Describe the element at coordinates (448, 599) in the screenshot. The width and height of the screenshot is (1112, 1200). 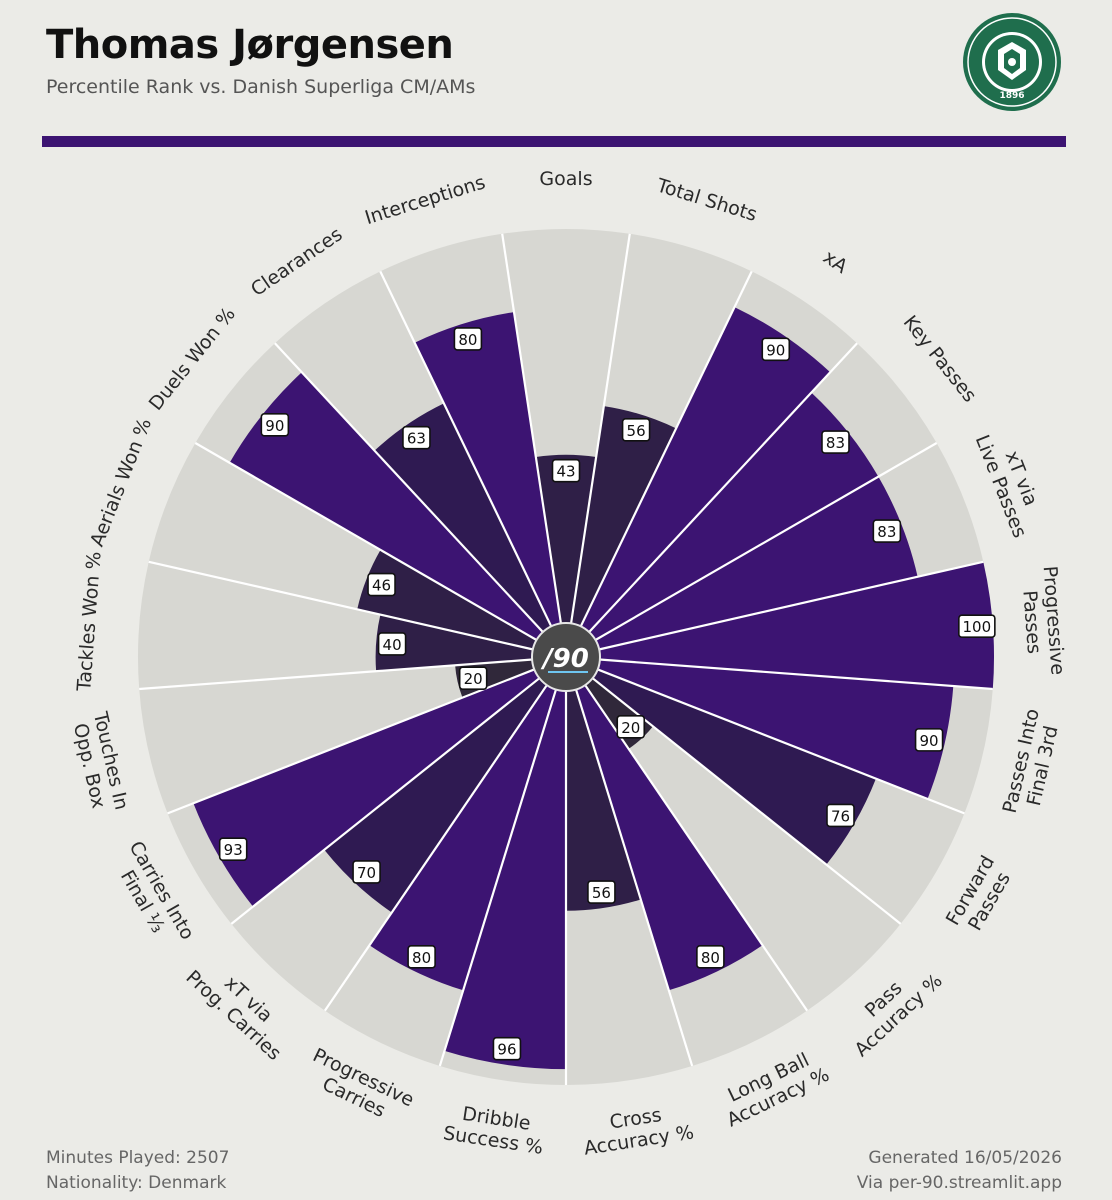
I see `bar-aerials-won-%` at that location.